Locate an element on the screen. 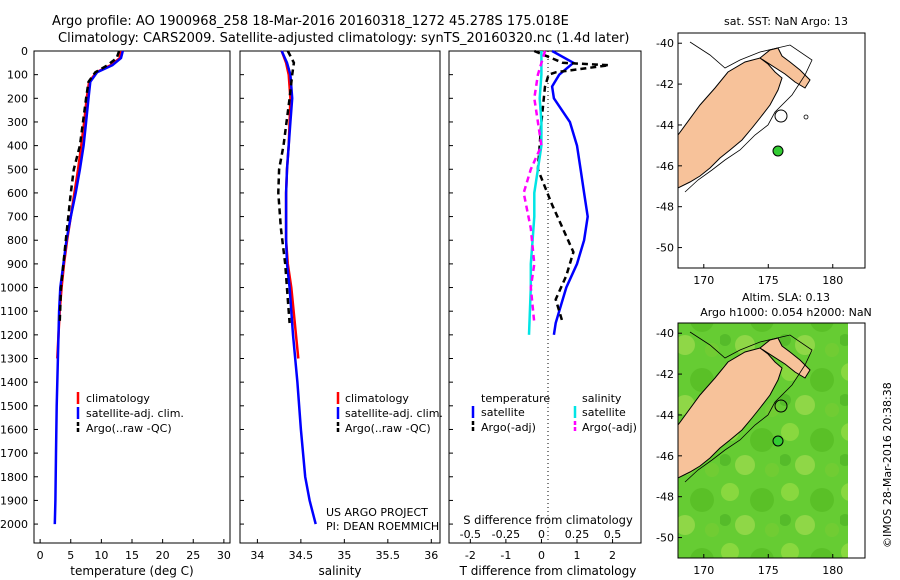 The width and height of the screenshot is (900, 580). depth-tick-label: 1900 is located at coordinates (14, 500).